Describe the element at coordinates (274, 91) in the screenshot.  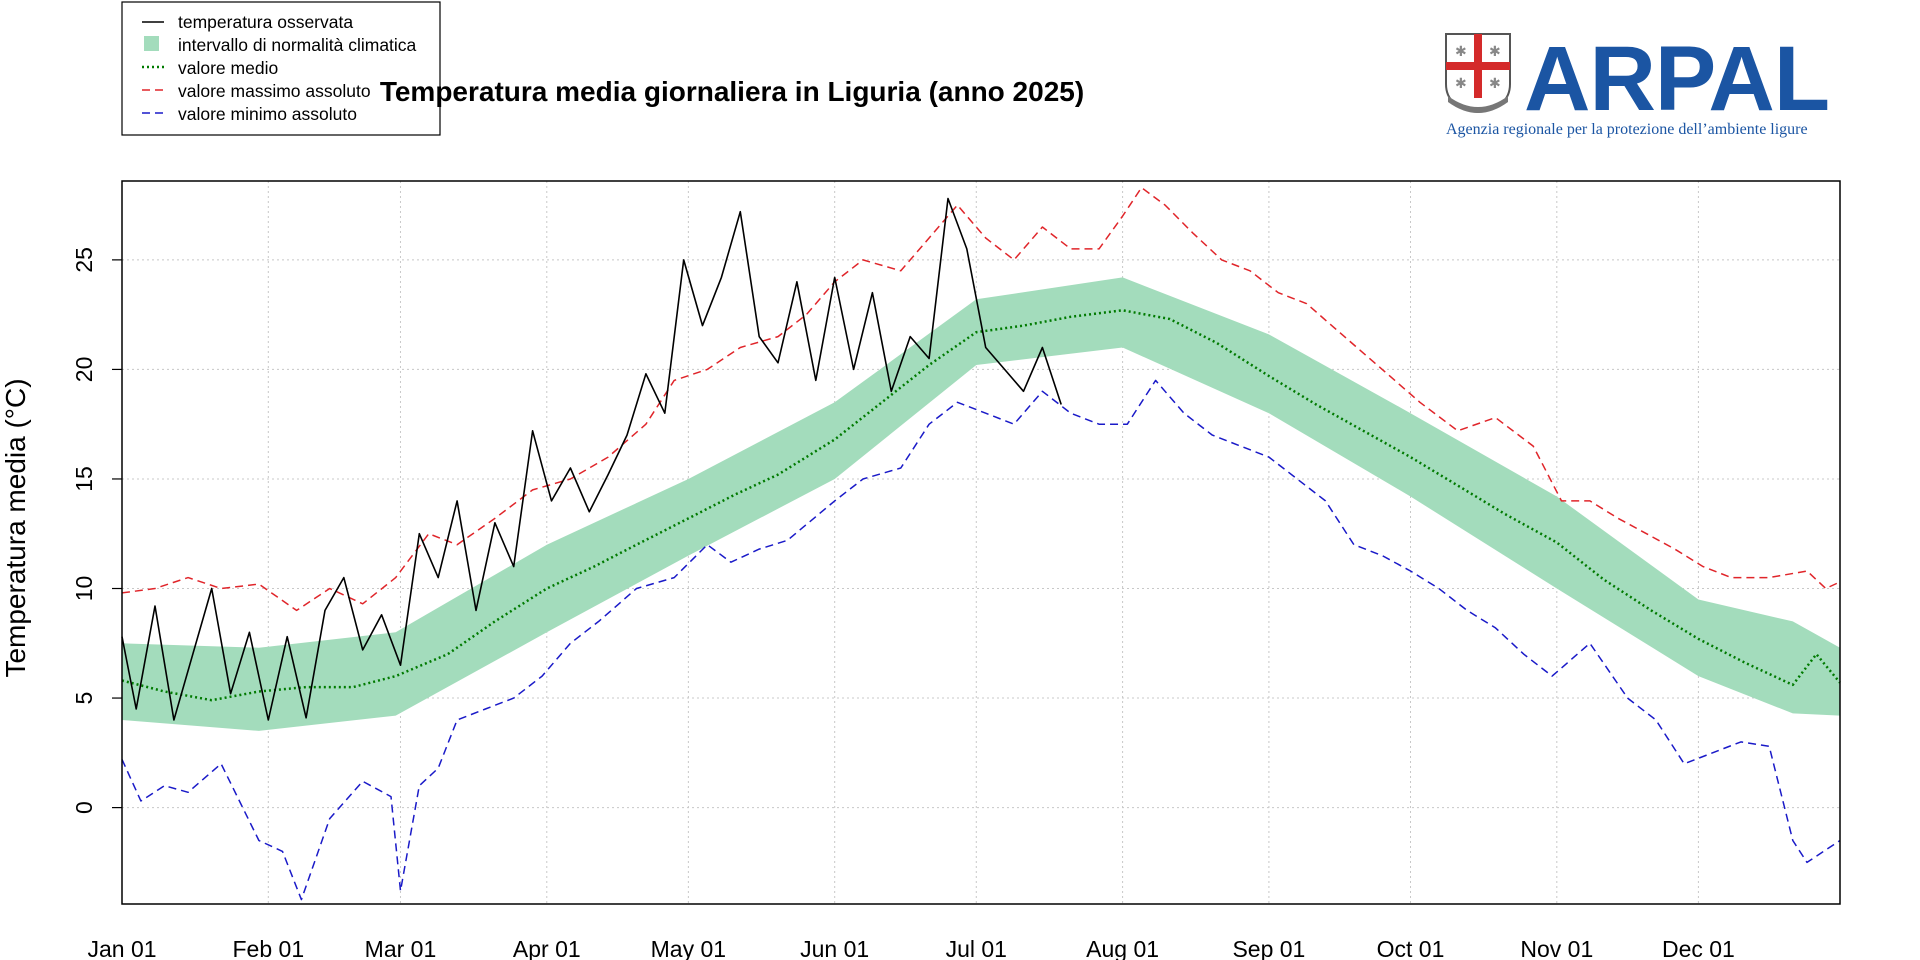
I see `legend-label-max: valore massimo assoluto` at that location.